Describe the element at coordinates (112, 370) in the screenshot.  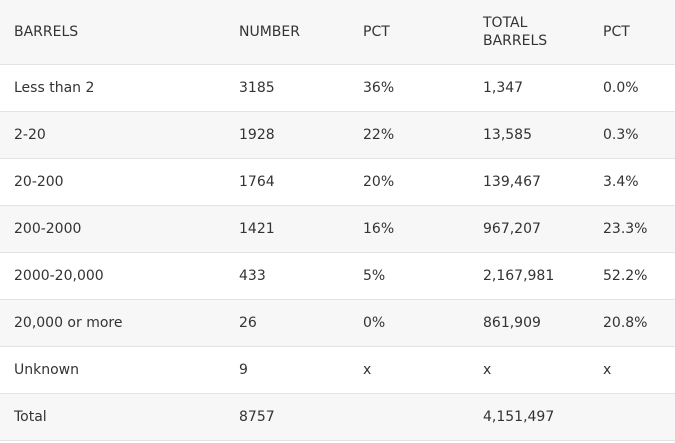
I see `cell-barrels: Unknown` at that location.